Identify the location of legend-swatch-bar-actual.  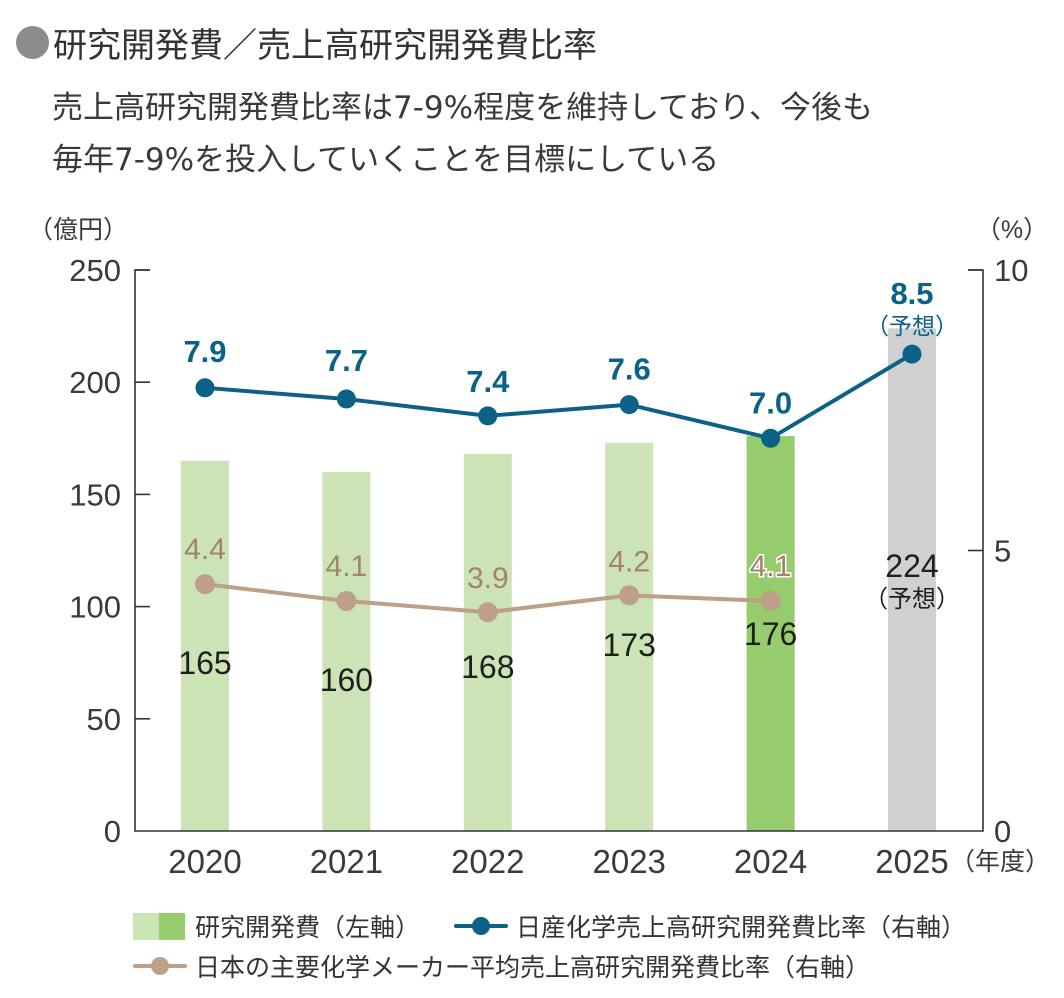
(146, 926).